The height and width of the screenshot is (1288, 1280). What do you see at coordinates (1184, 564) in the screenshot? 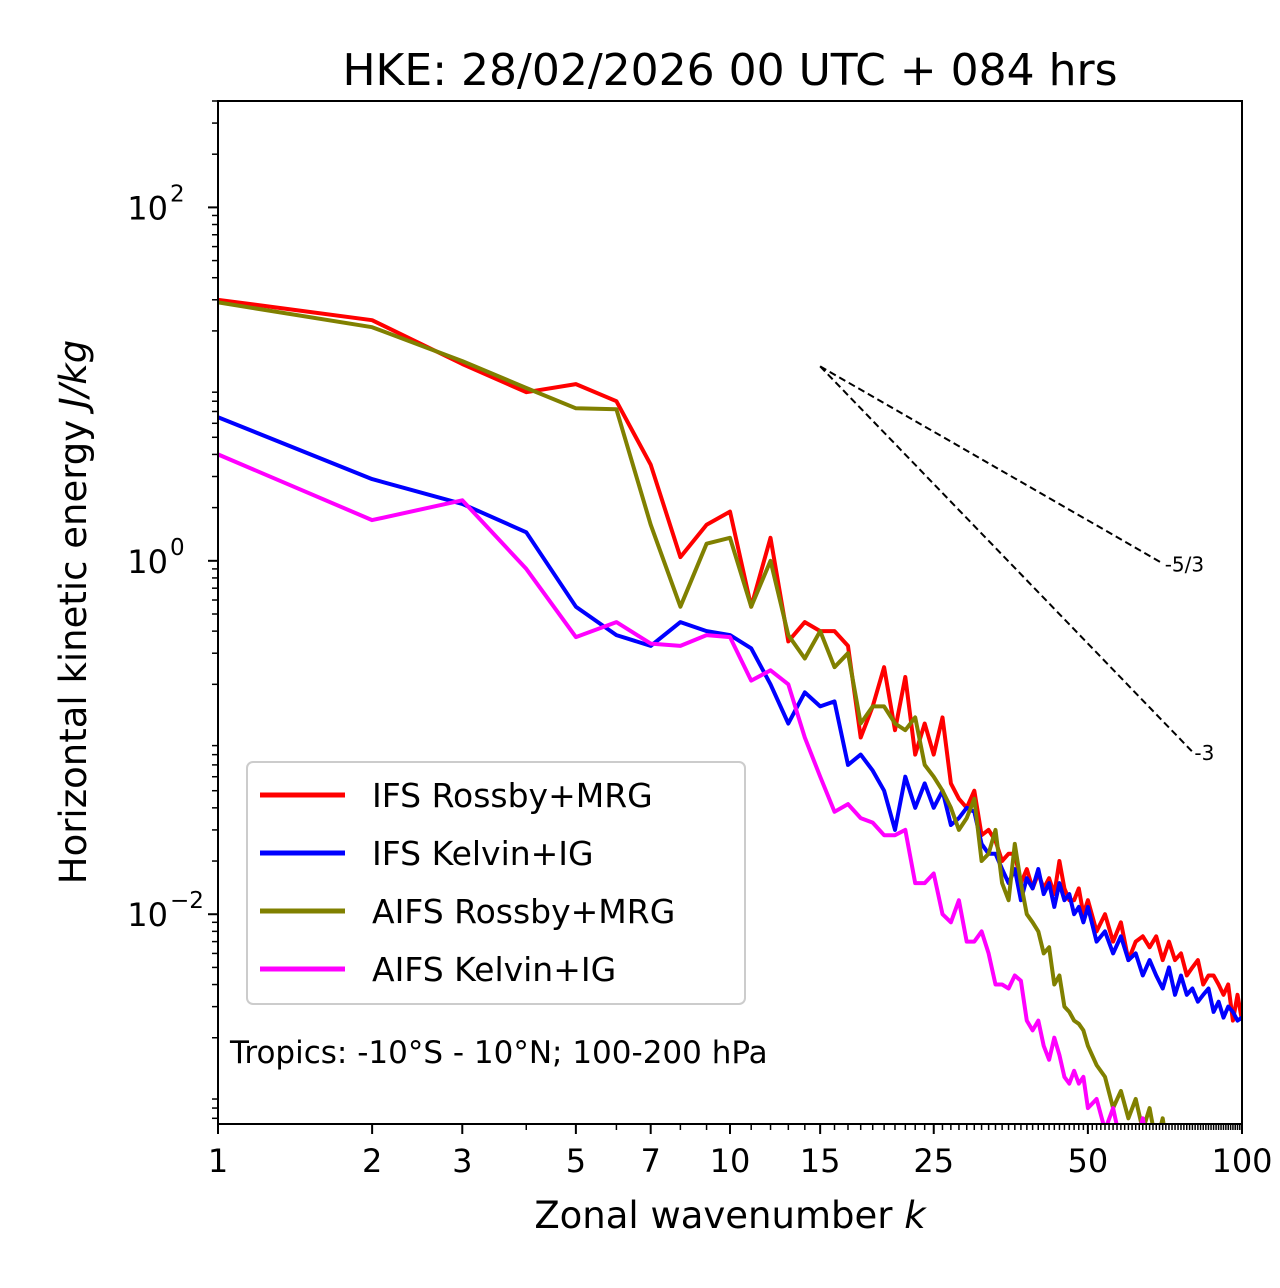
I see `slope-label-1: -5/3` at bounding box center [1184, 564].